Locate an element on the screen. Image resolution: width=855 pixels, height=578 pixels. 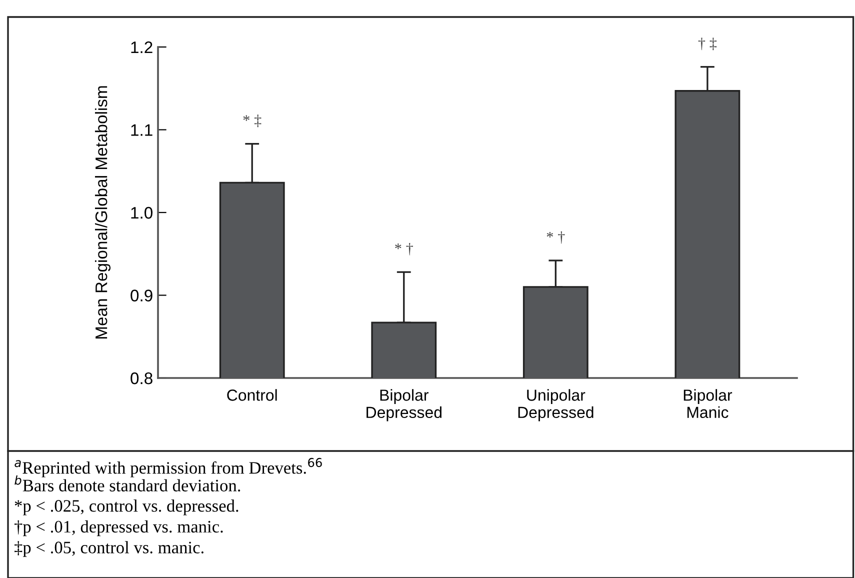
annotation: * ‡ is located at coordinates (252, 121).